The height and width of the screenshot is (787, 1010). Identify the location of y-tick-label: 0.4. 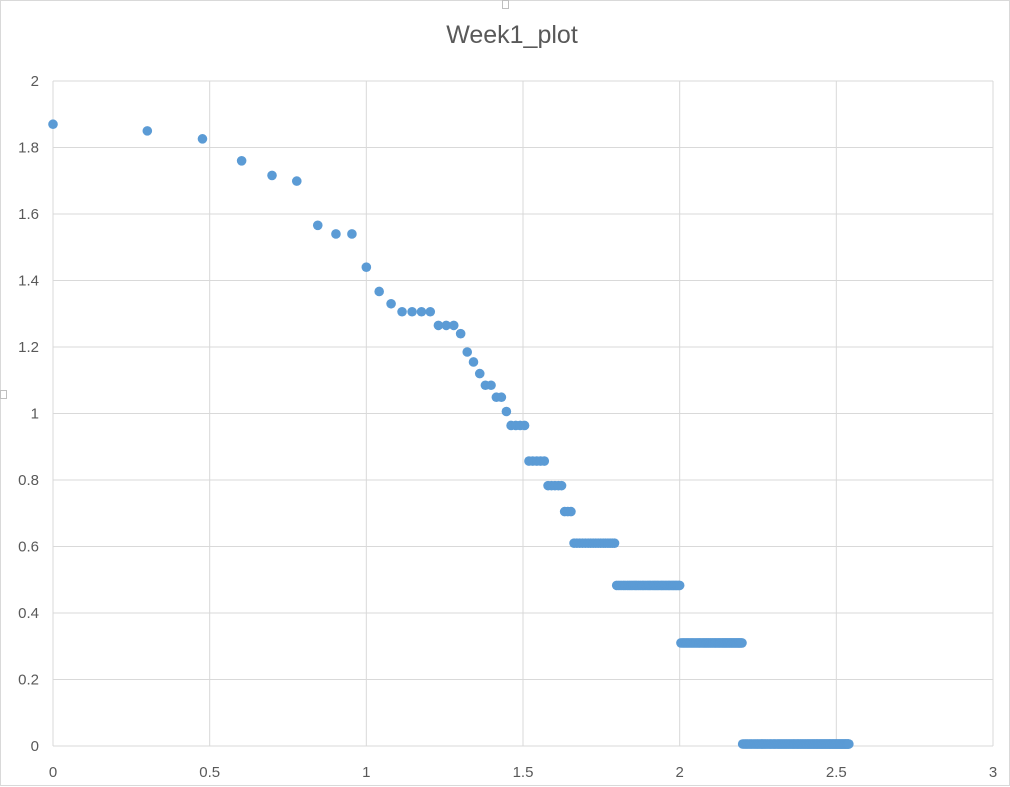
(28, 613).